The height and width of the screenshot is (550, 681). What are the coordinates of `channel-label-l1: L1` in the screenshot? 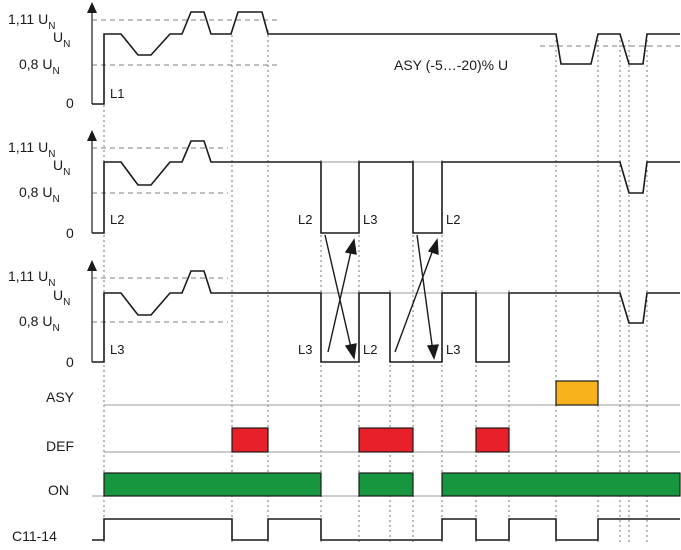 It's located at (117, 93).